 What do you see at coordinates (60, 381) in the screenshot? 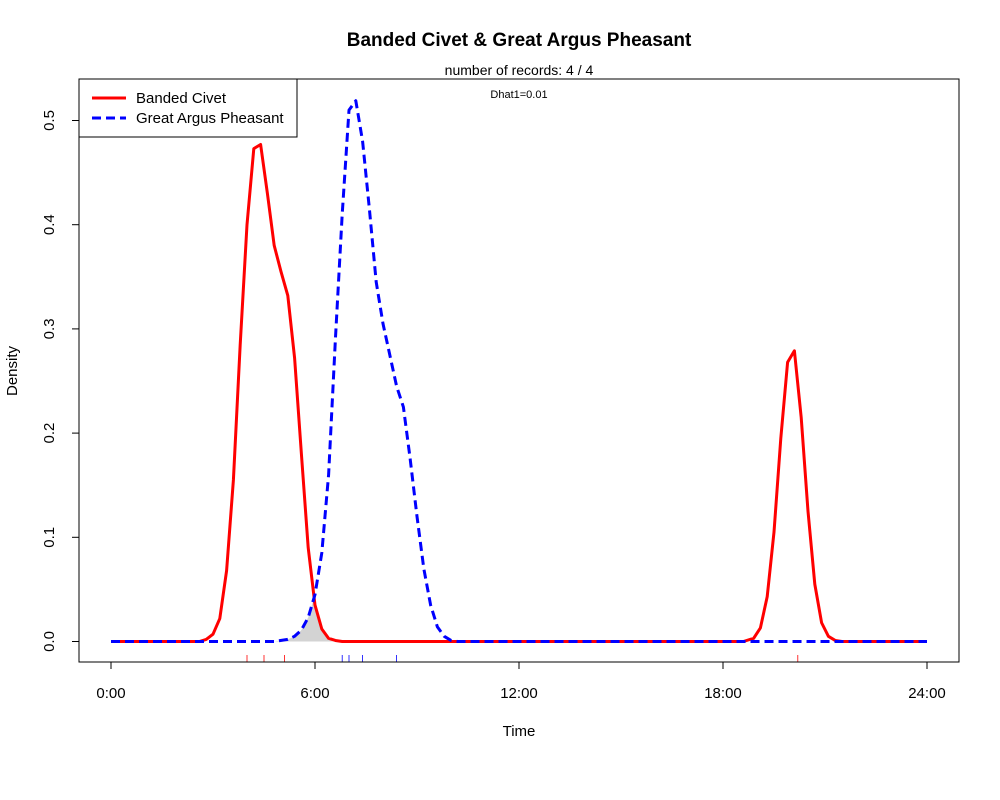
I see `y-axis: 0.0 0.1 0.2 0.3 0.4 0.5` at bounding box center [60, 381].